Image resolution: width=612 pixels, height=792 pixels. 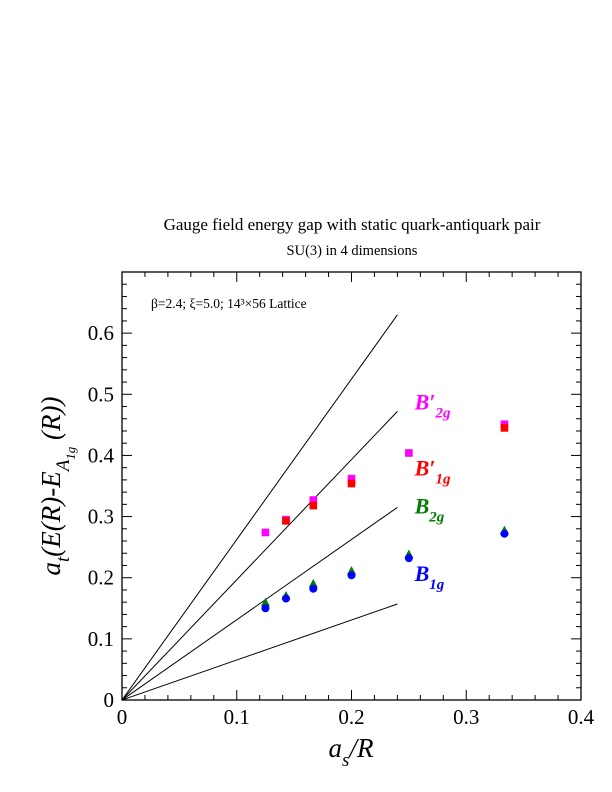 I want to click on chart-subtitle: SU(3) in 4 dimensions, so click(x=352, y=251).